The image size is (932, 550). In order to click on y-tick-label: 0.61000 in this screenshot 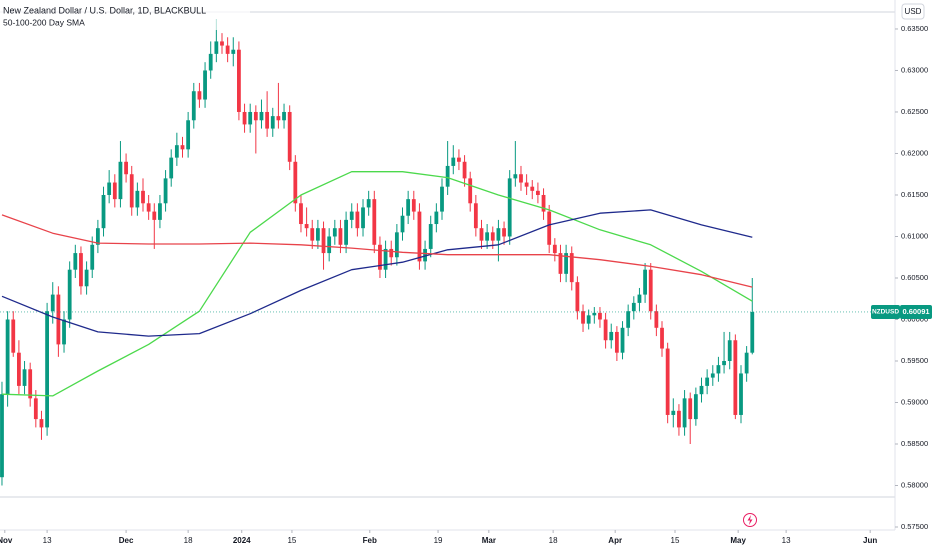, I will do `click(914, 235)`.